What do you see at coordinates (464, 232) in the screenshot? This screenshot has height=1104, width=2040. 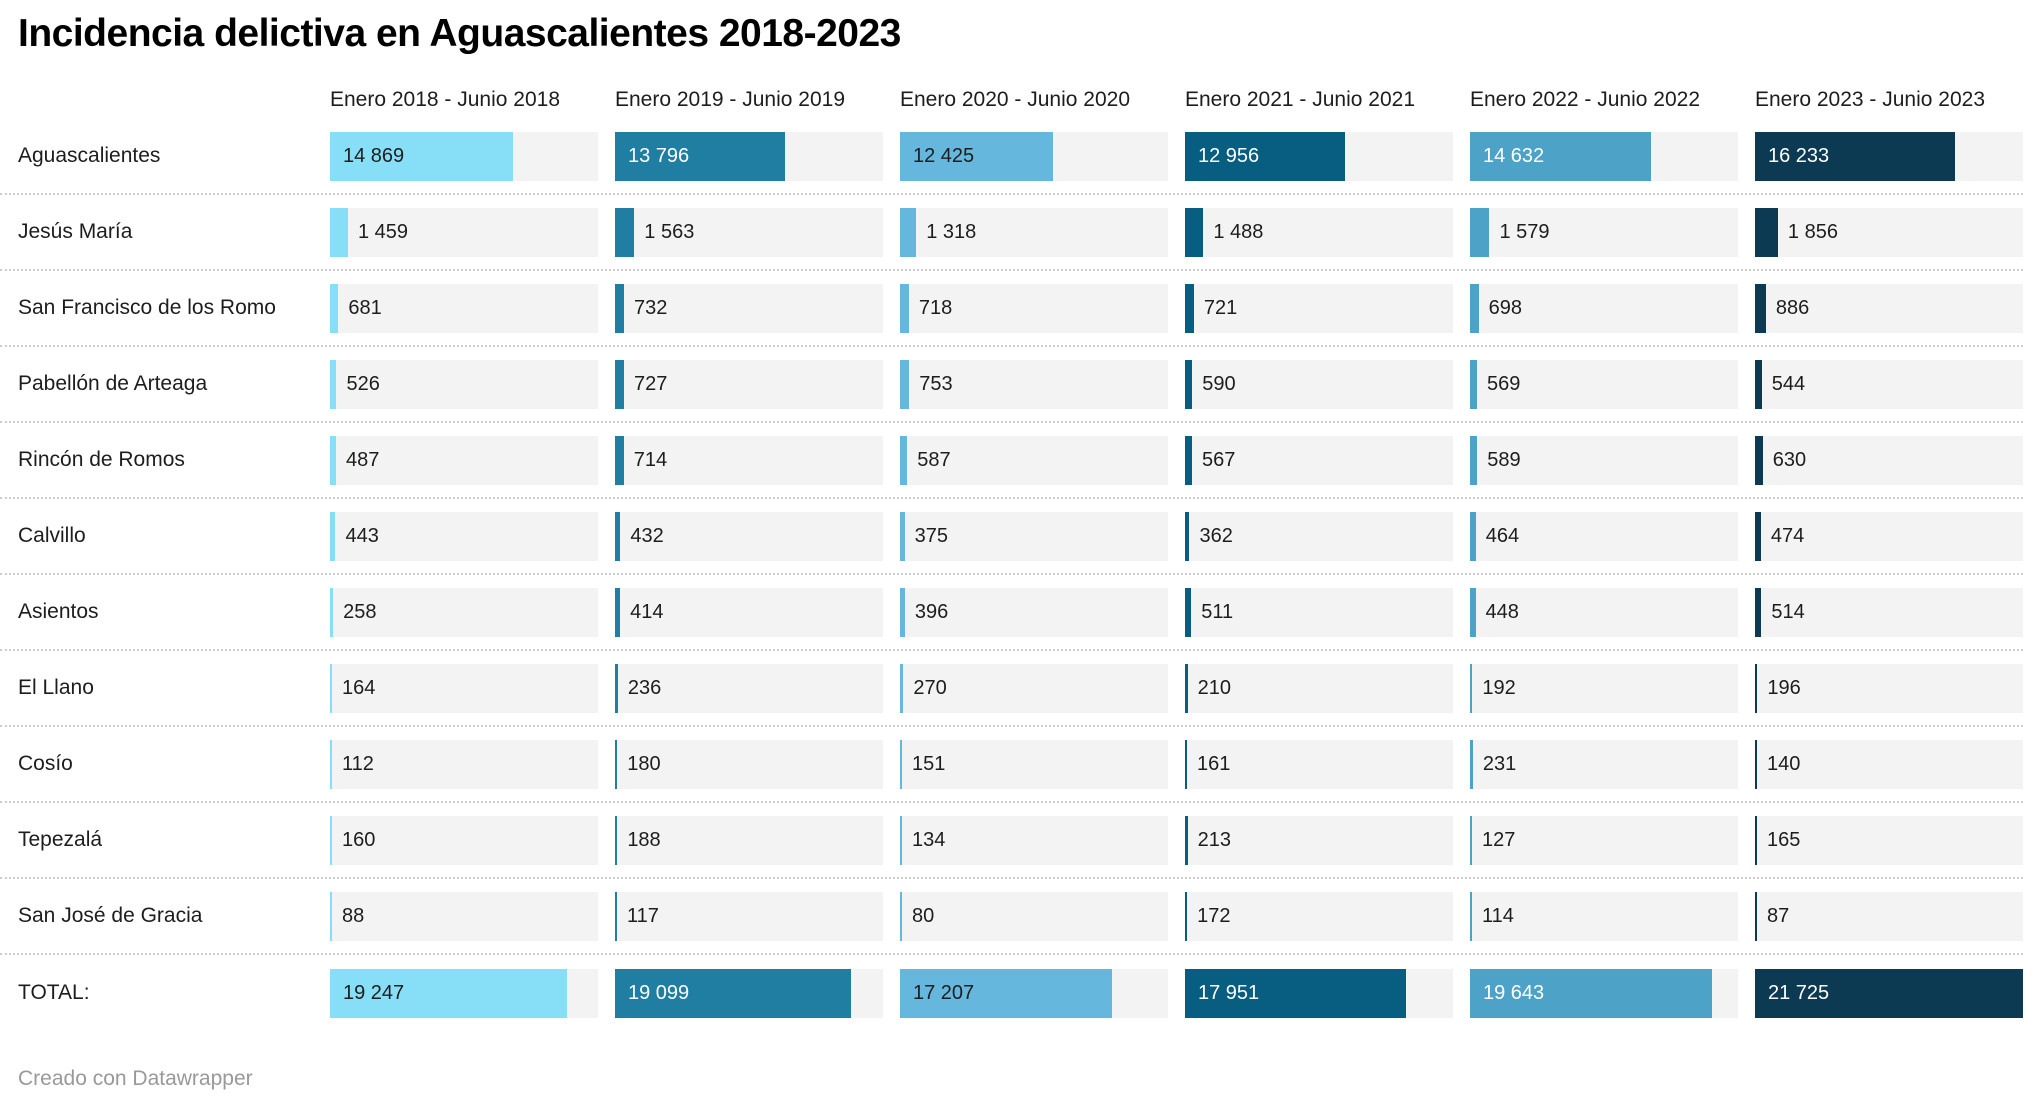 I see `bar-cell: 1 459` at bounding box center [464, 232].